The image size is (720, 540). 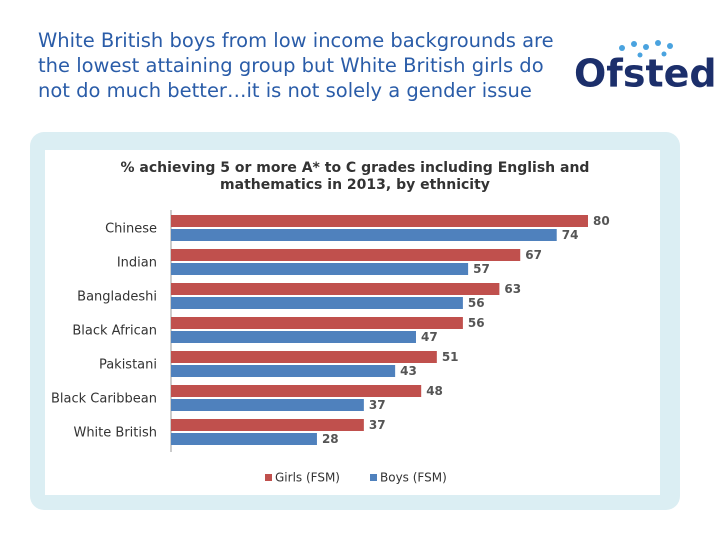 What do you see at coordinates (601, 221) in the screenshot?
I see `value-label: 80` at bounding box center [601, 221].